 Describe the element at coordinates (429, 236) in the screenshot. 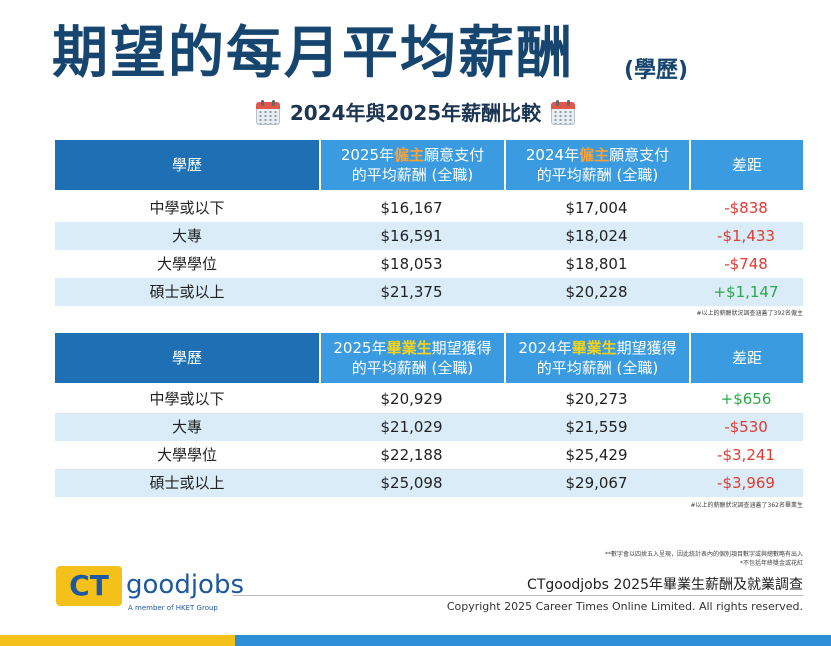

I see `table-row: 大專 $16,591 $18,024 -$1,433` at that location.